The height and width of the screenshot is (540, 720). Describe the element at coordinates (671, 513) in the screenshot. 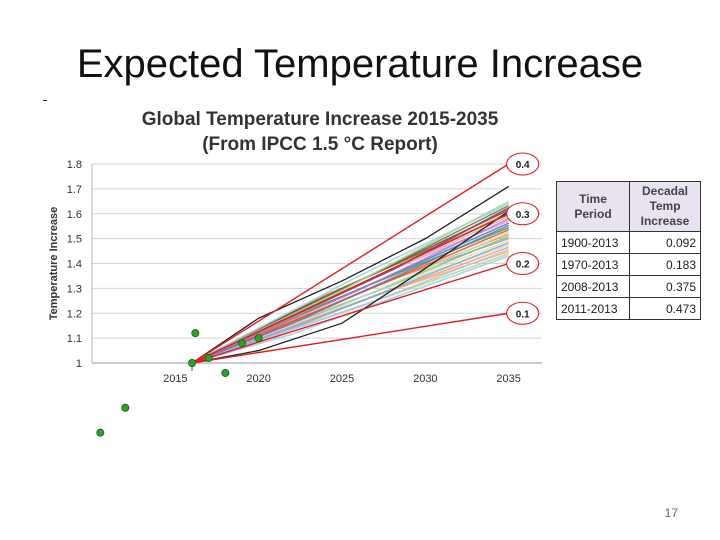

I see `page-number: 17` at that location.